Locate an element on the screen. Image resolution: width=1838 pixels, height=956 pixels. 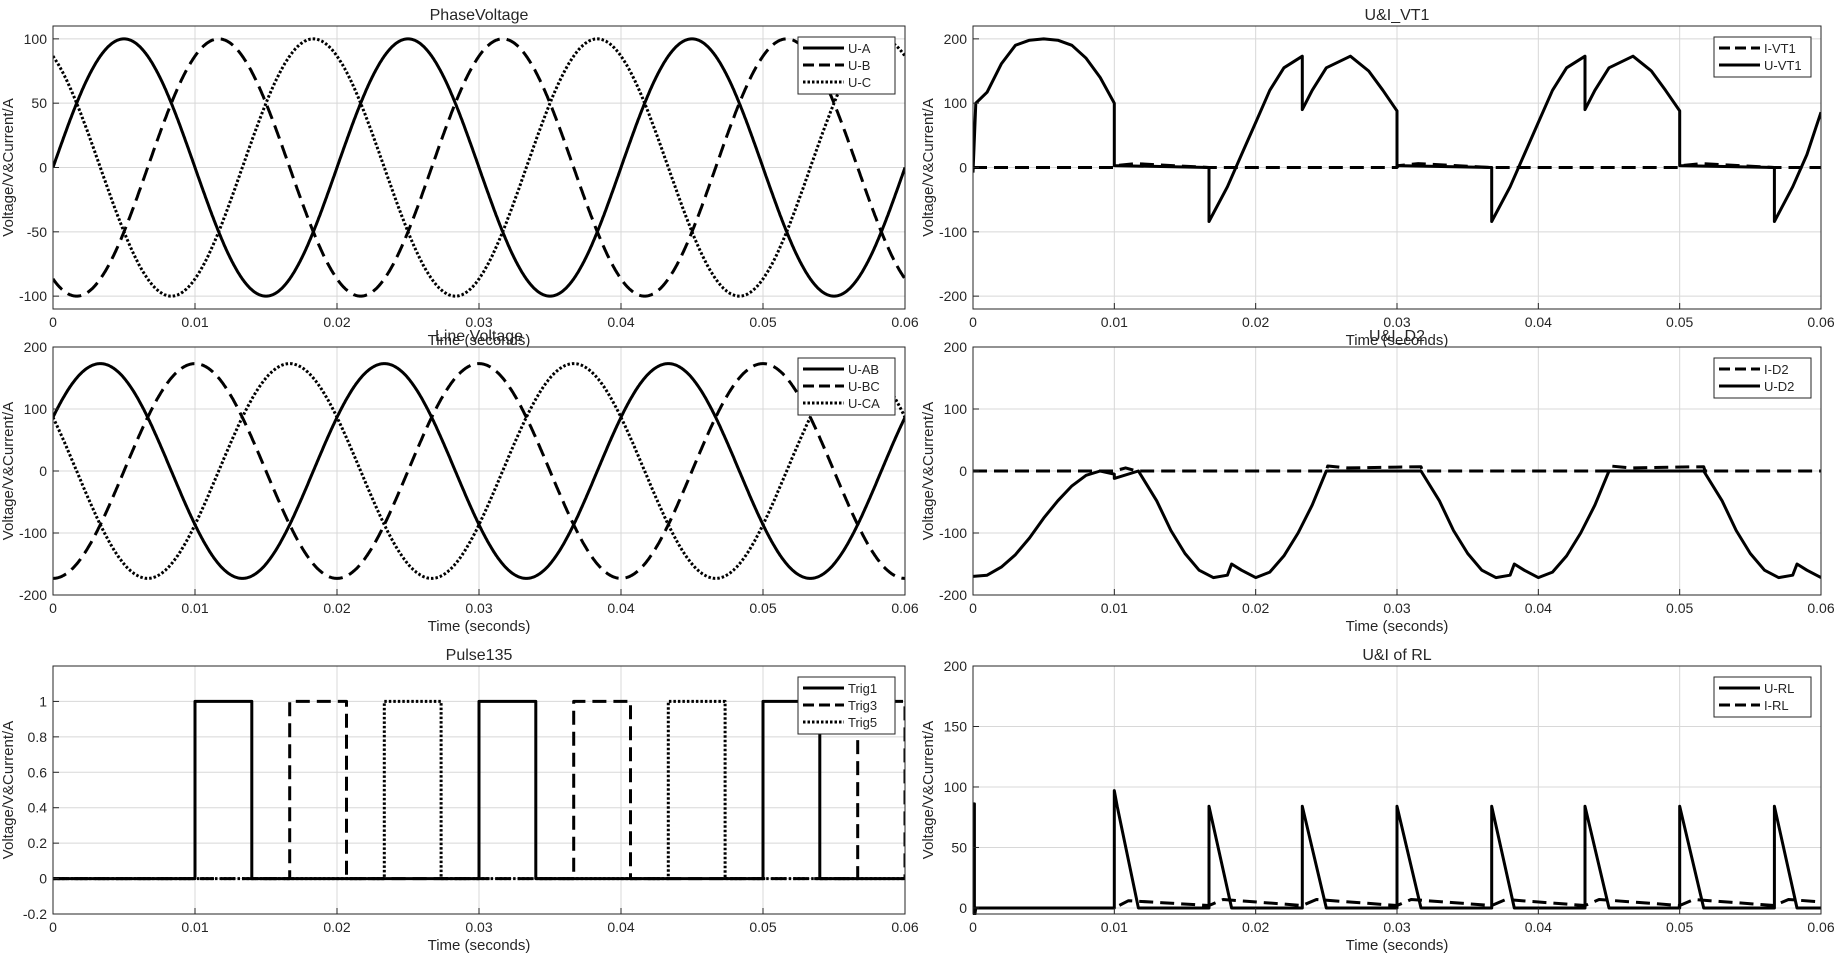
legend: U-AB U-BC U-CA is located at coordinates (846, 386).